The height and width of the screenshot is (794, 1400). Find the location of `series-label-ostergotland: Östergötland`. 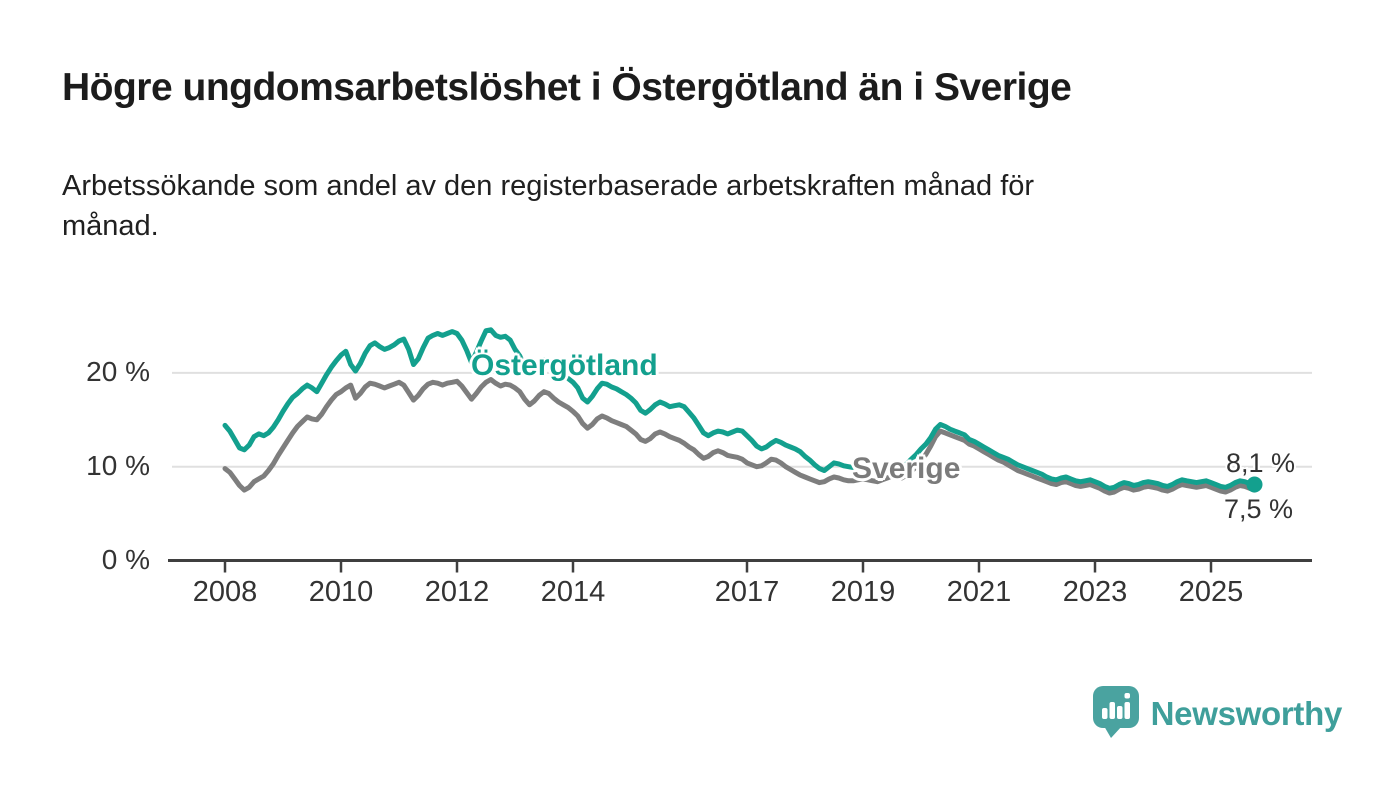

series-label-ostergotland: Östergötland is located at coordinates (564, 365).